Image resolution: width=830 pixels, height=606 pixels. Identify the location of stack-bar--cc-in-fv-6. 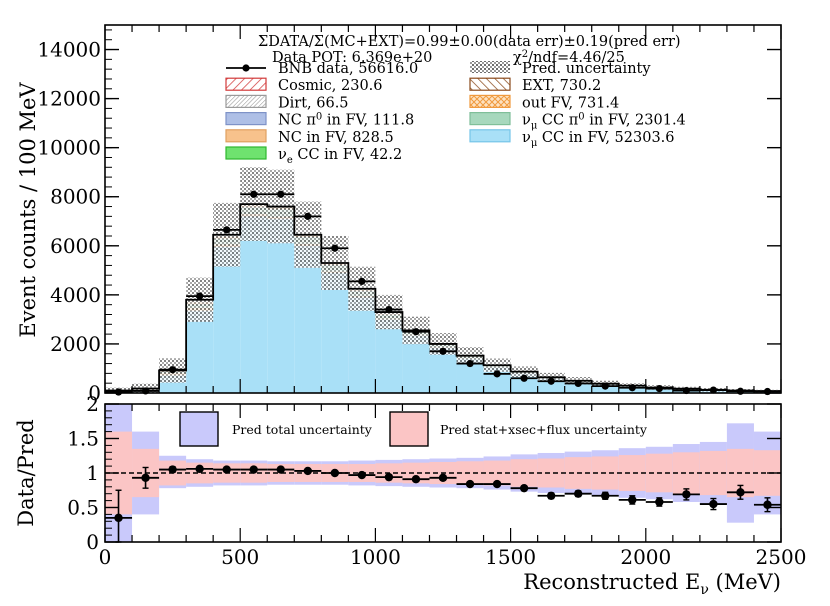
(281, 305).